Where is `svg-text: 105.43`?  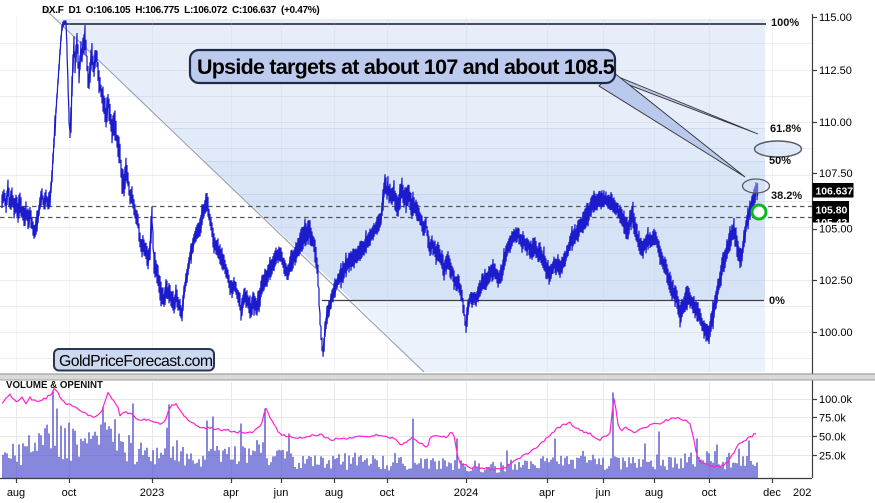
svg-text: 105.43 is located at coordinates (832, 223).